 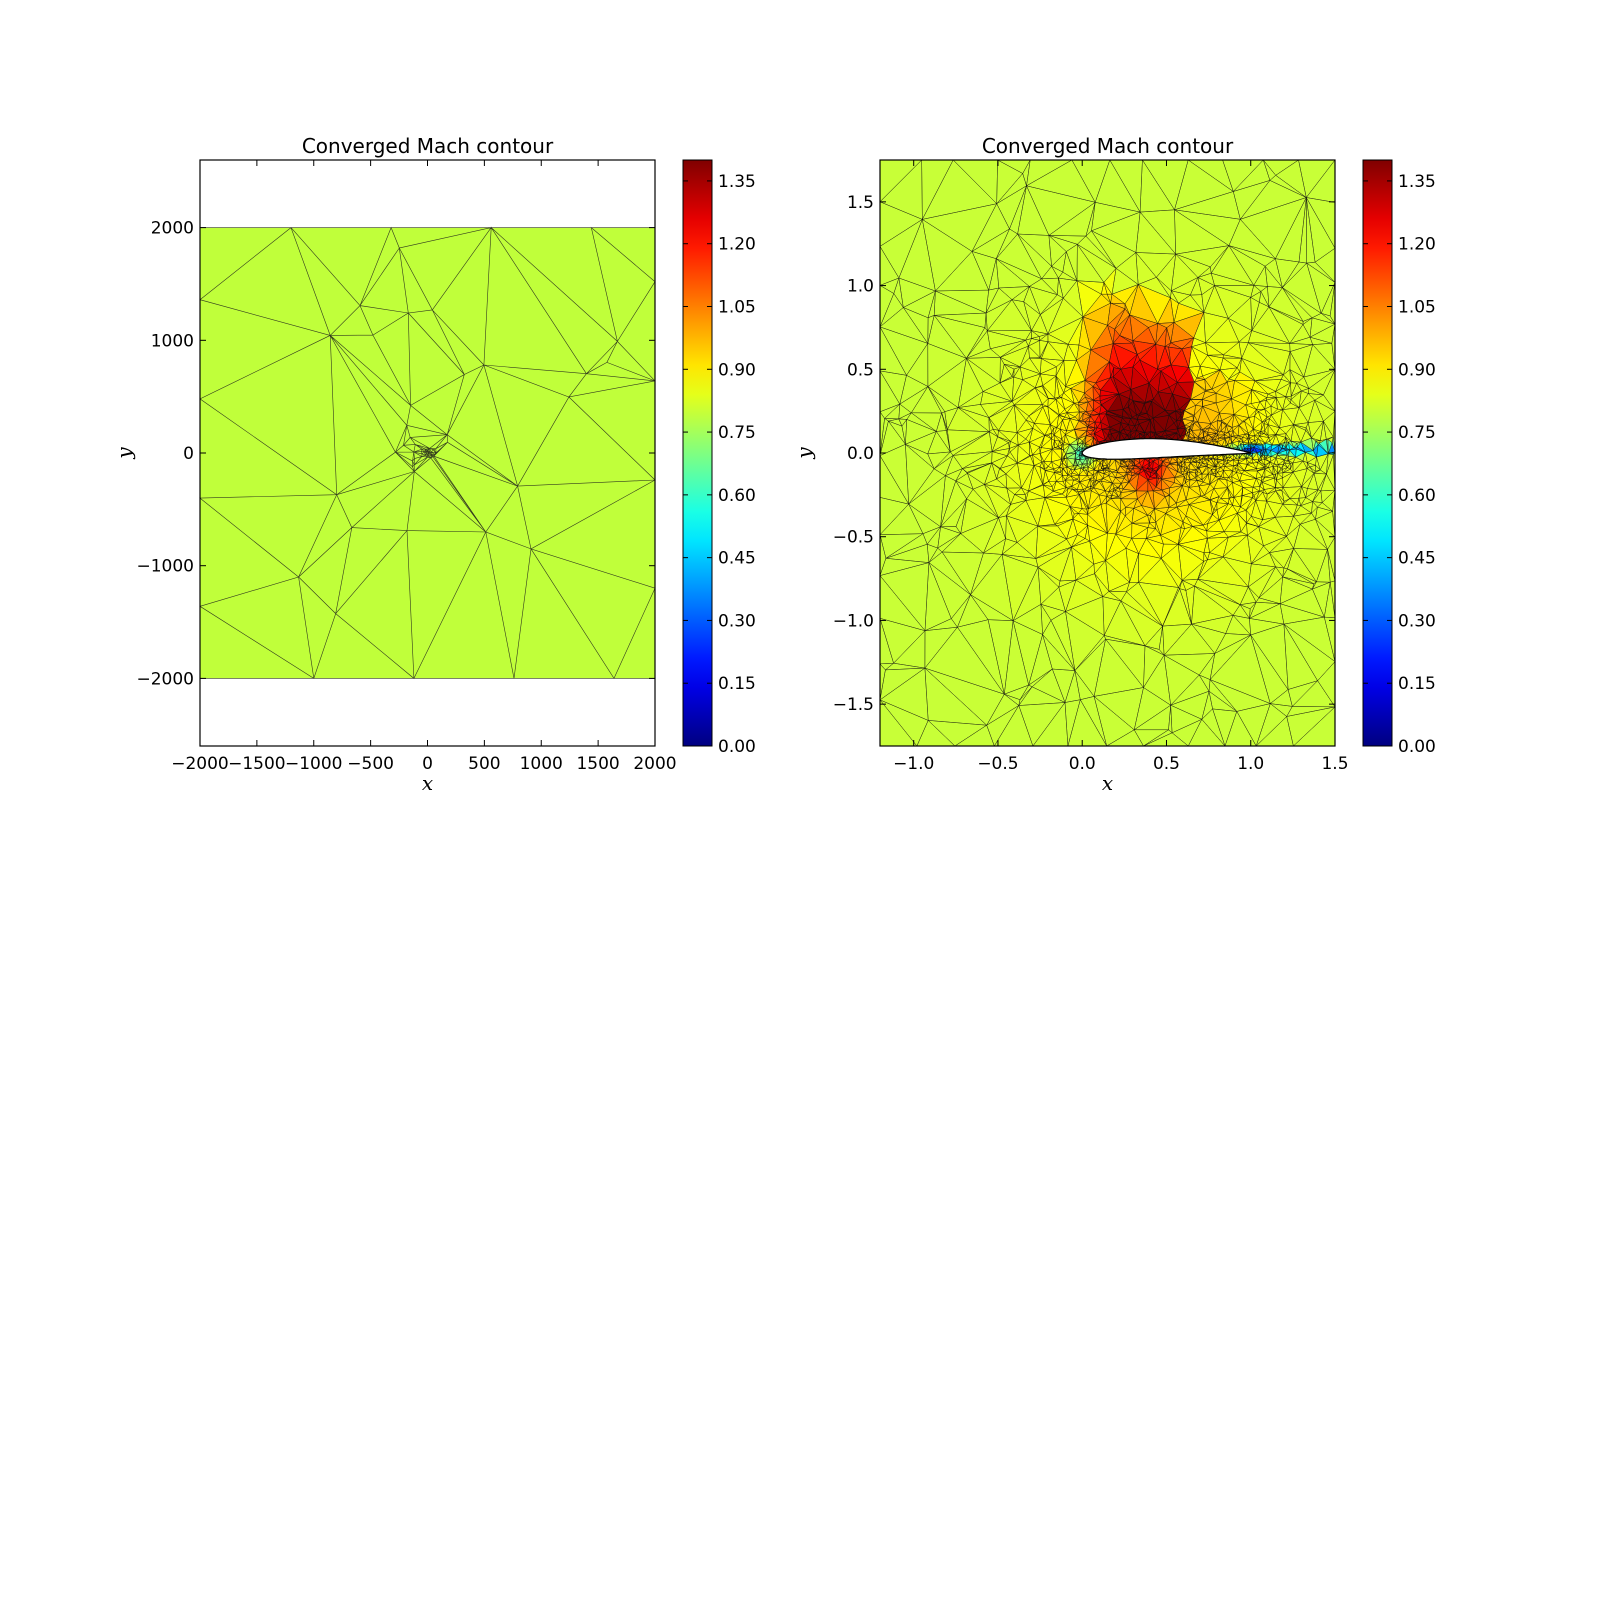 What do you see at coordinates (1417, 370) in the screenshot?
I see `panel2-colorbar-label: 0.90` at bounding box center [1417, 370].